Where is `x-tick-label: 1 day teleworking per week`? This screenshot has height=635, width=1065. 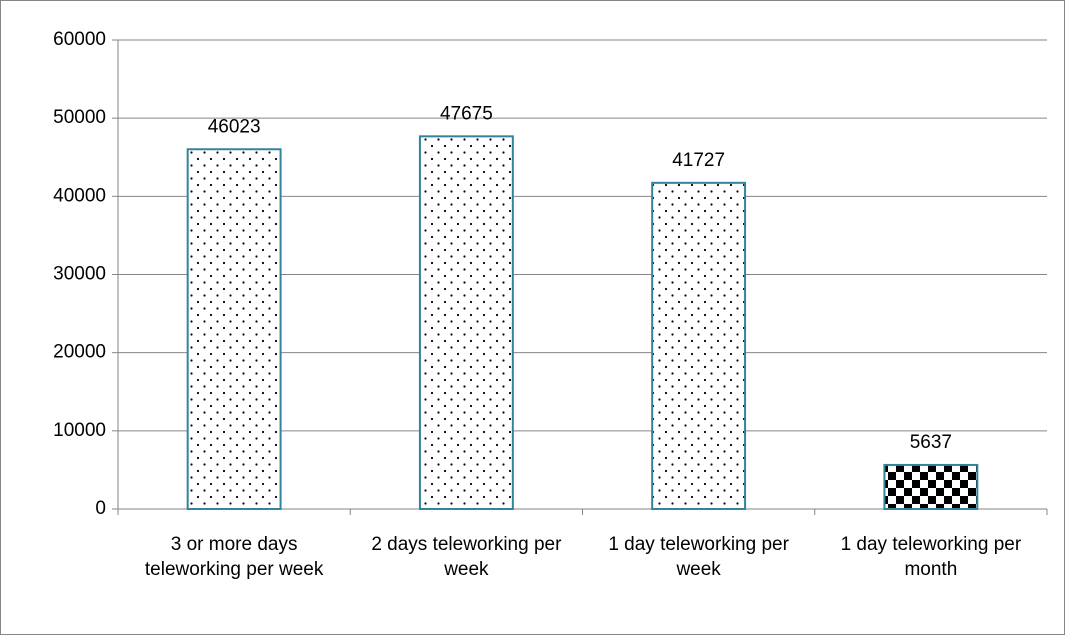
x-tick-label: 1 day teleworking per week is located at coordinates (698, 557).